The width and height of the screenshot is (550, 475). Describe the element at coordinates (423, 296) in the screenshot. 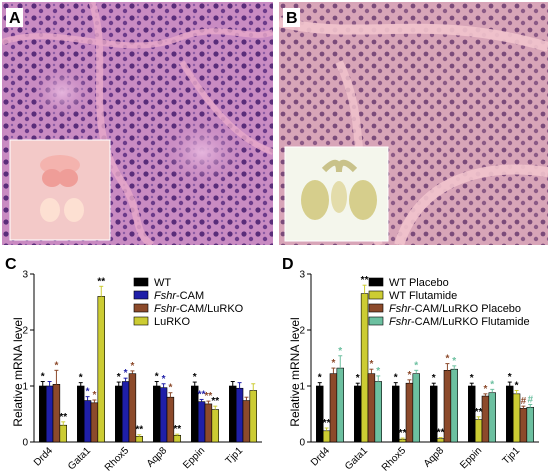

I see `legend-entry-d: WT Flutamide` at that location.